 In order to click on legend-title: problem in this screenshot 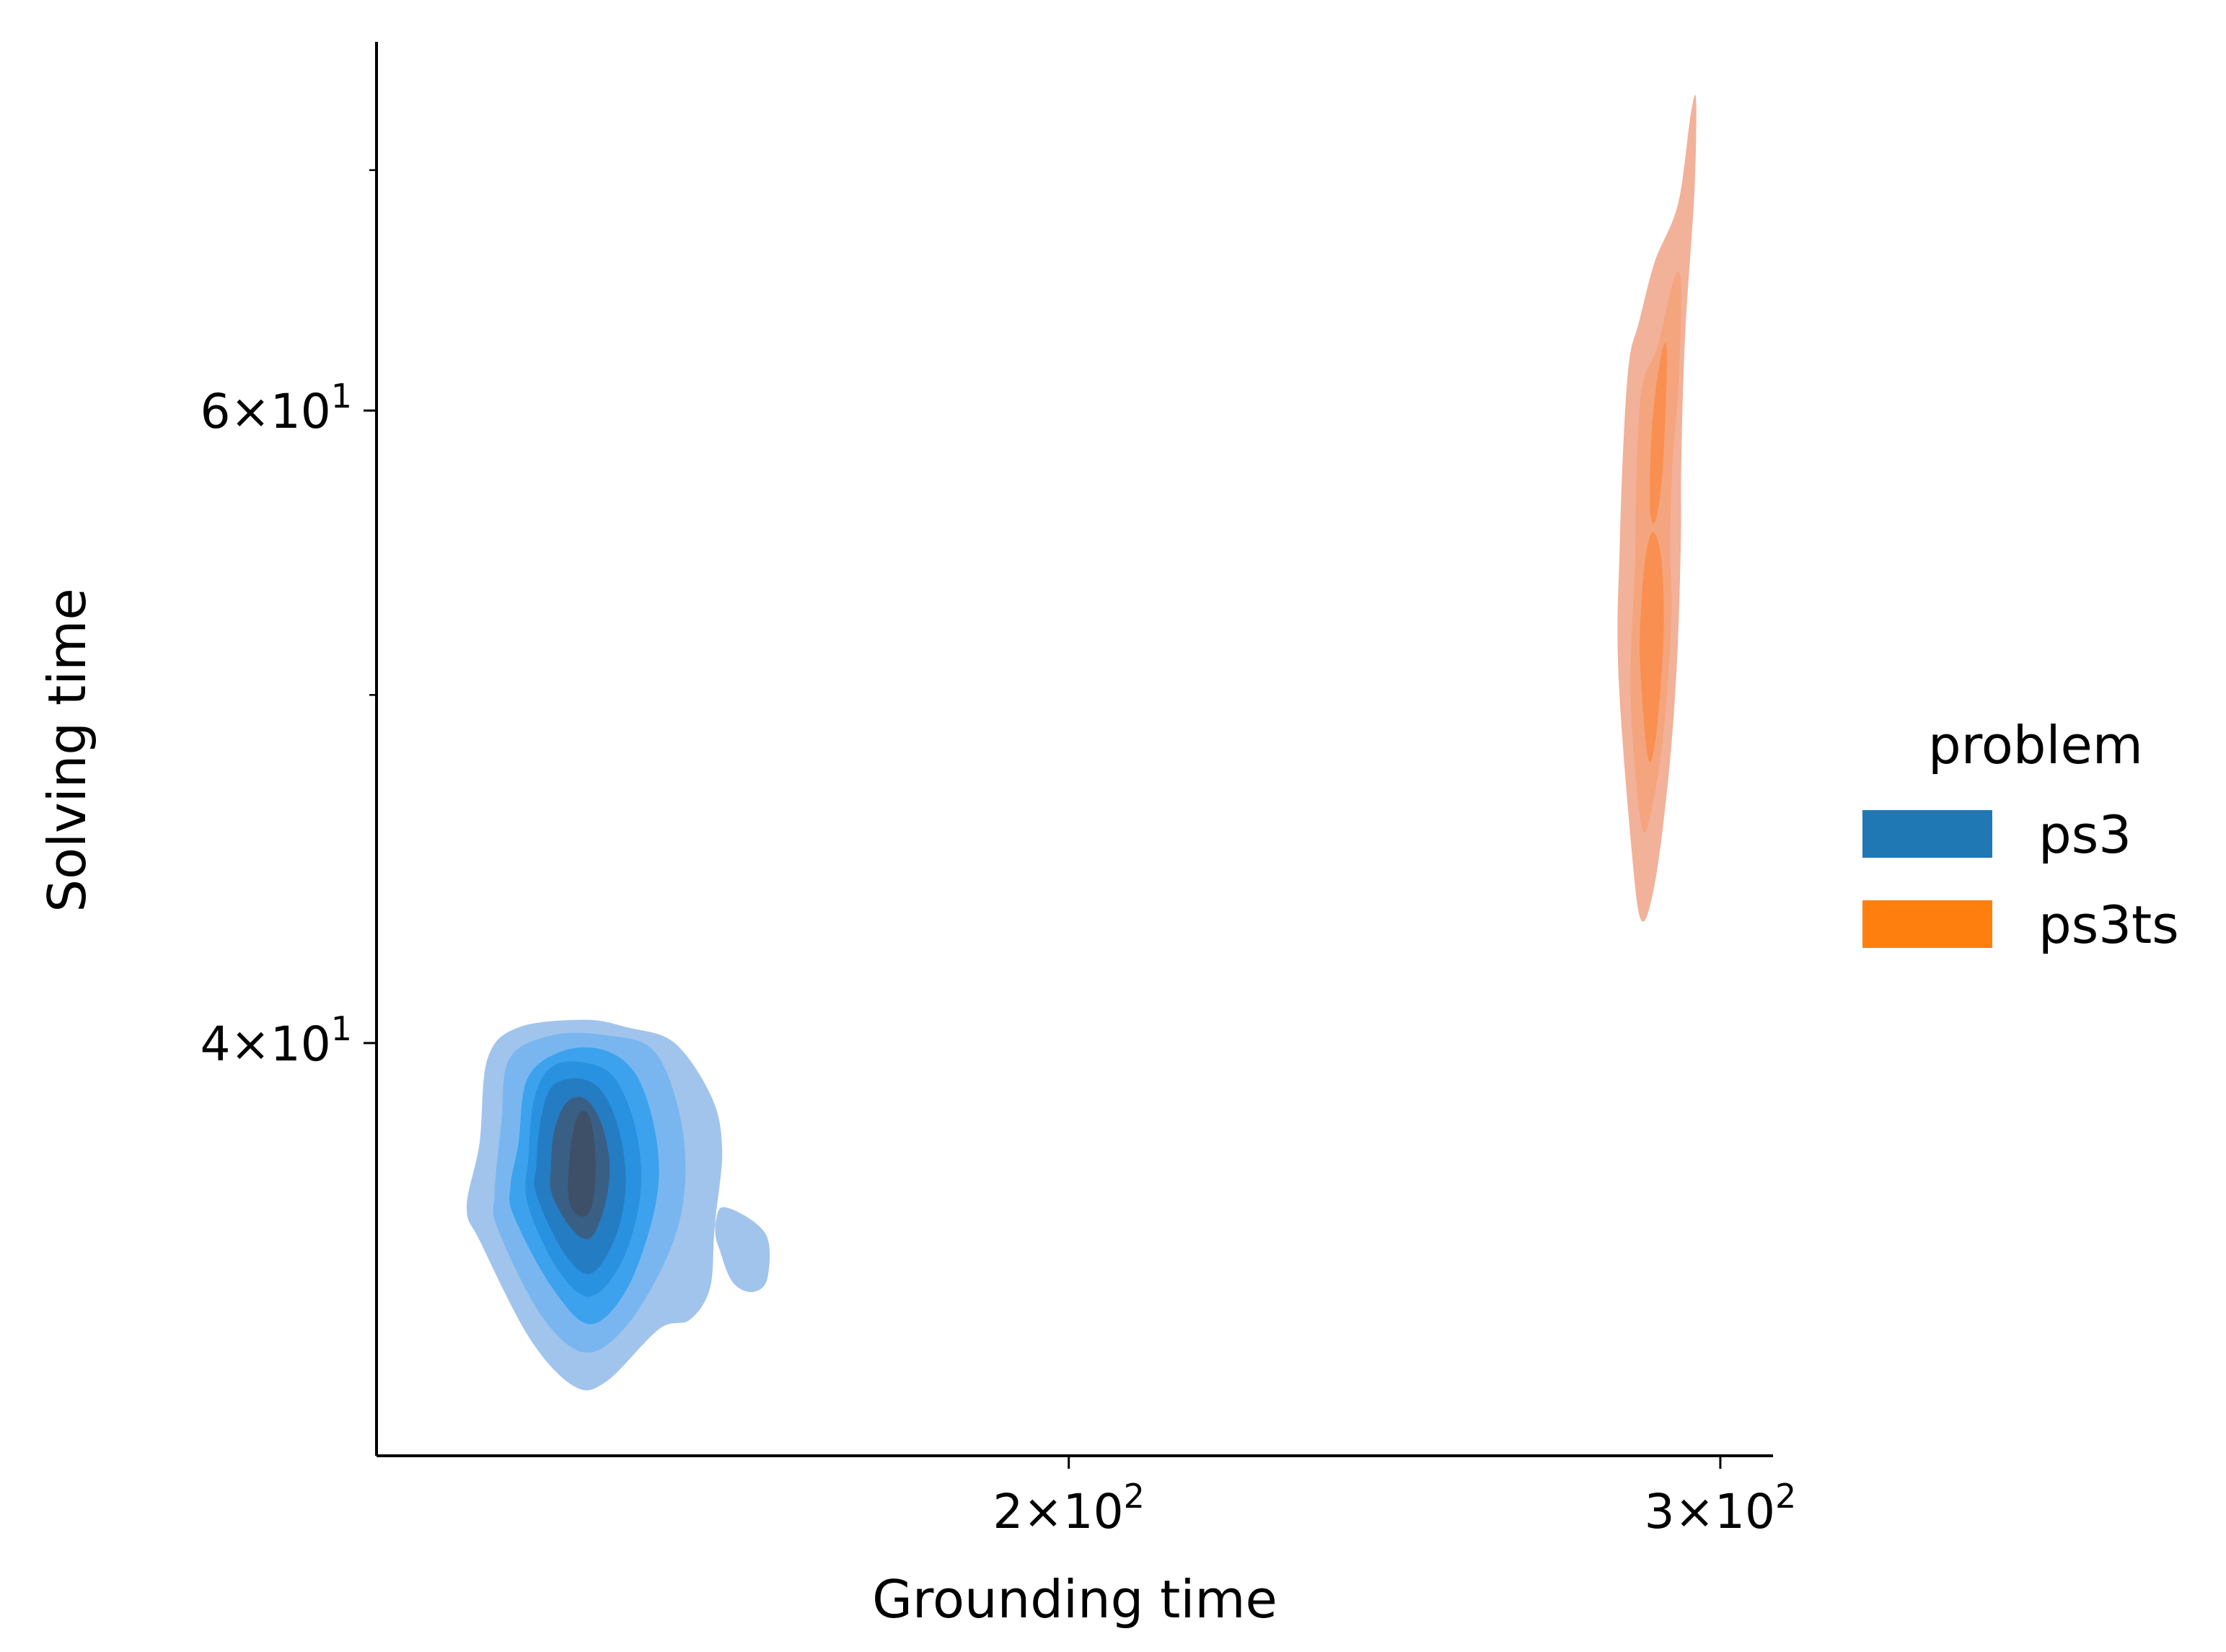, I will do `click(2036, 745)`.